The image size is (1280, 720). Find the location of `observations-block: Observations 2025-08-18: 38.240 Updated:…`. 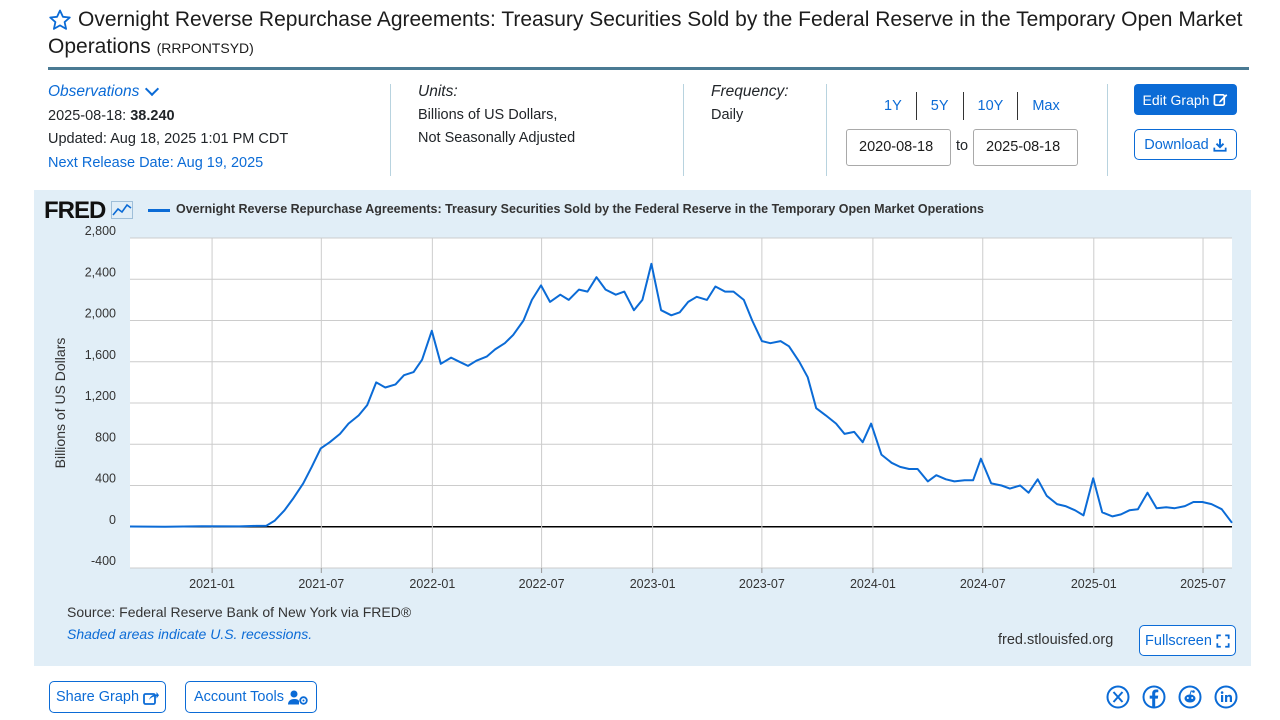

observations-block: Observations 2025-08-18: 38.240 Updated:… is located at coordinates (218, 127).